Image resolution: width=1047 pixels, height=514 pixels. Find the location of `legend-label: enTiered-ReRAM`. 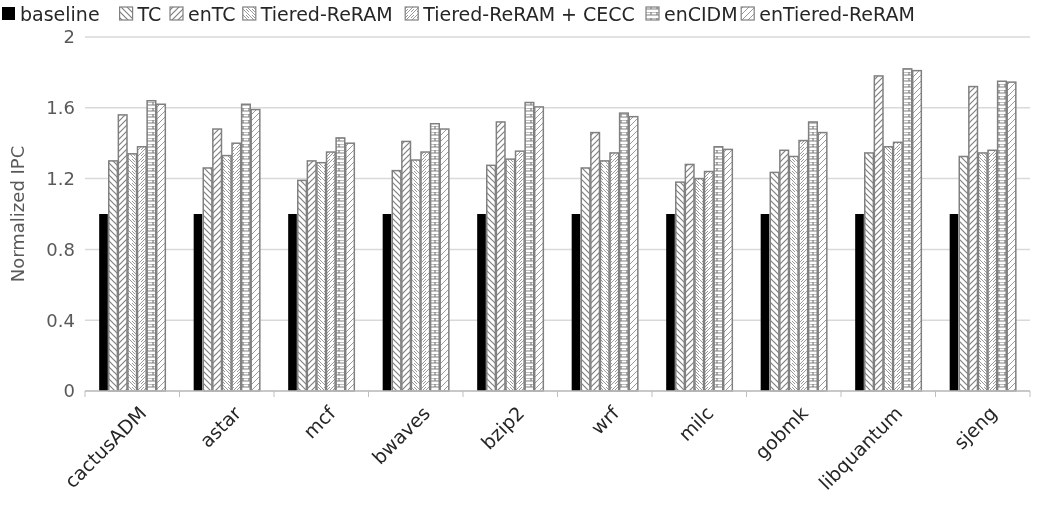

legend-label: enTiered-ReRAM is located at coordinates (837, 13).